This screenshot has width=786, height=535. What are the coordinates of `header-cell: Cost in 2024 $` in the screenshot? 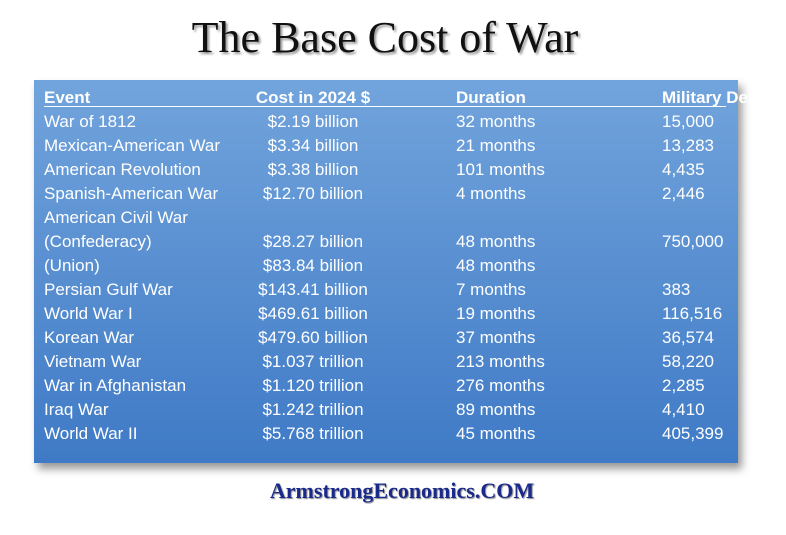 It's located at (313, 97).